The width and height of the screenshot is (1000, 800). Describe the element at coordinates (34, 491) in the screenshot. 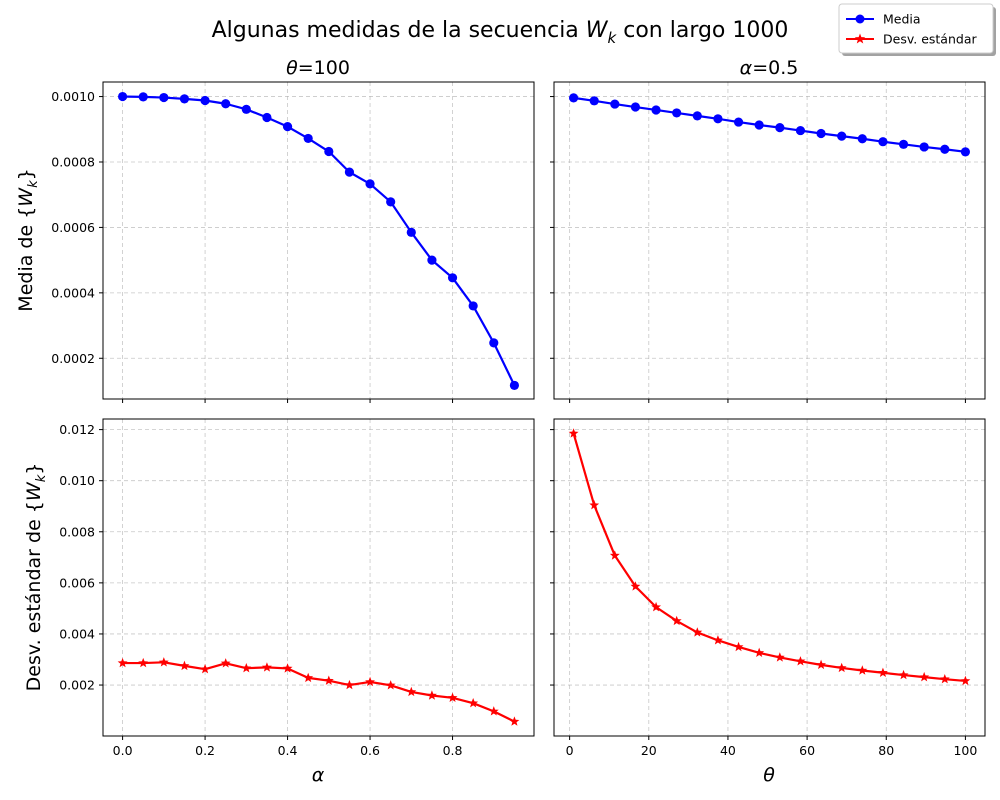

I see `bottom-ylabel-var: W` at that location.